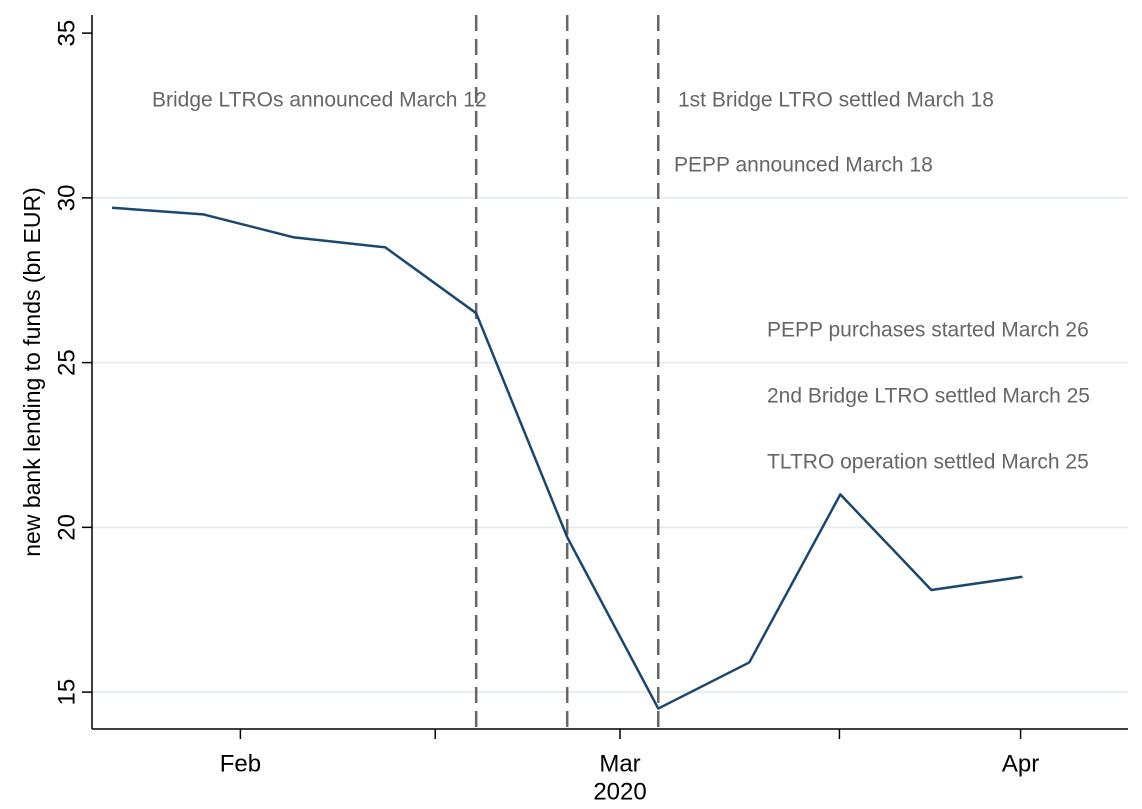  I want to click on x-tick-label: Feb, so click(240, 763).